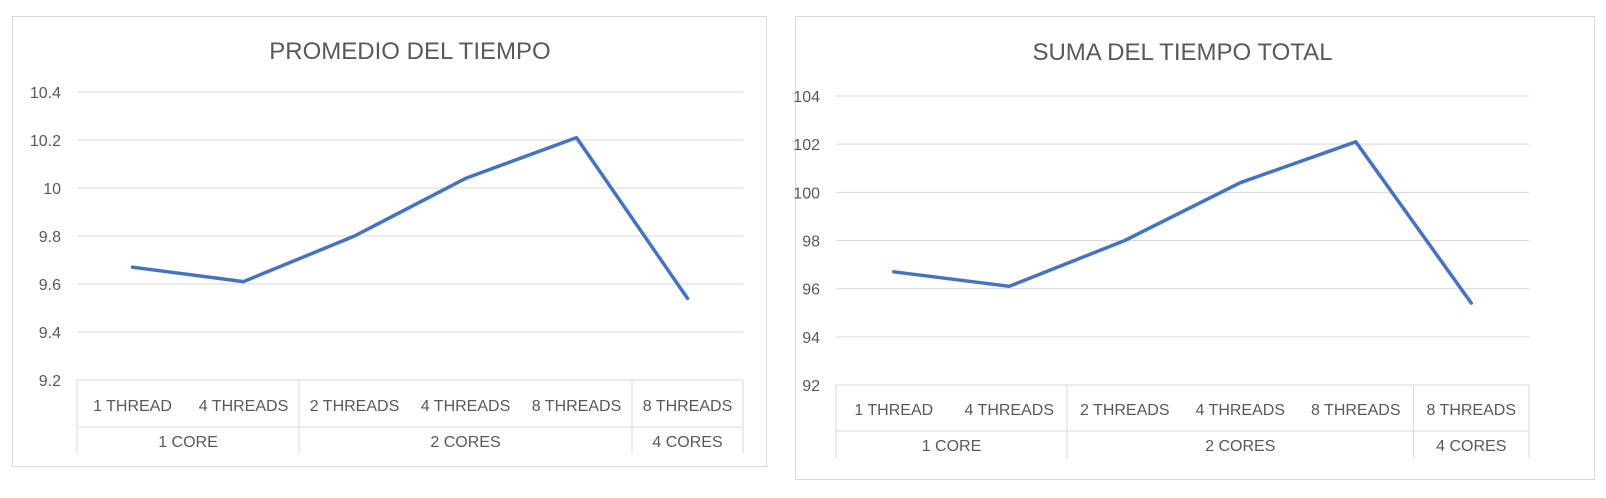 This screenshot has width=1606, height=498. Describe the element at coordinates (409, 51) in the screenshot. I see `chart-title: PROMEDIO DEL TIEMPO` at that location.